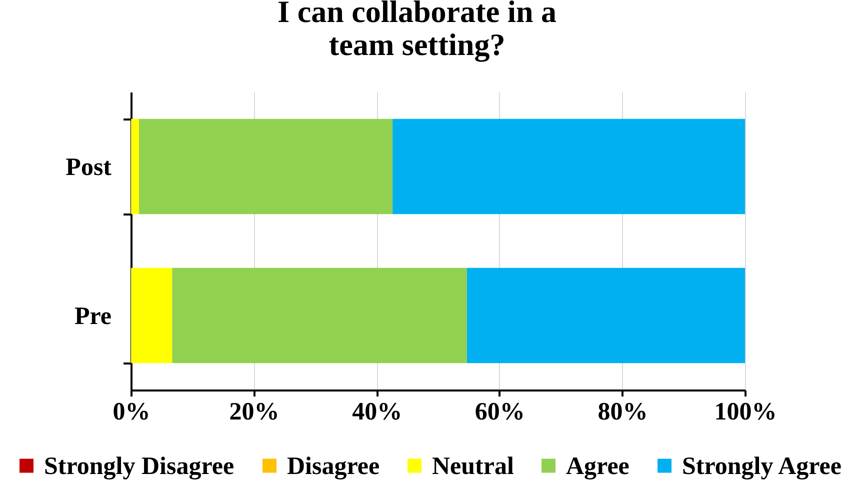  I want to click on legend-label: Disagree, so click(333, 466).